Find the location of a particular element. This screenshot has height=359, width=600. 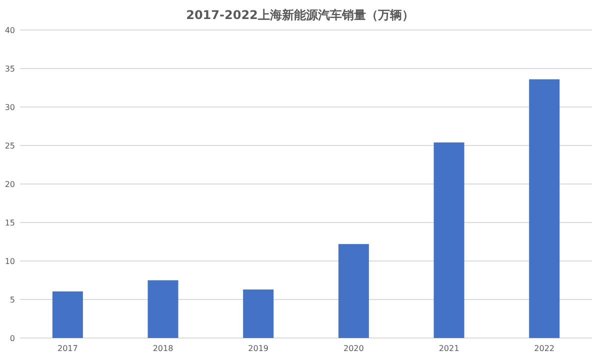

x-tick-label: 2017 is located at coordinates (67, 348).